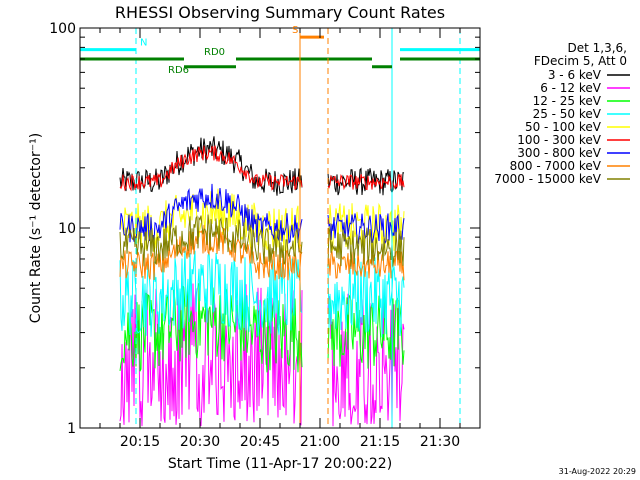  Describe the element at coordinates (140, 442) in the screenshot. I see `x-tick-label-0: 20:15` at that location.